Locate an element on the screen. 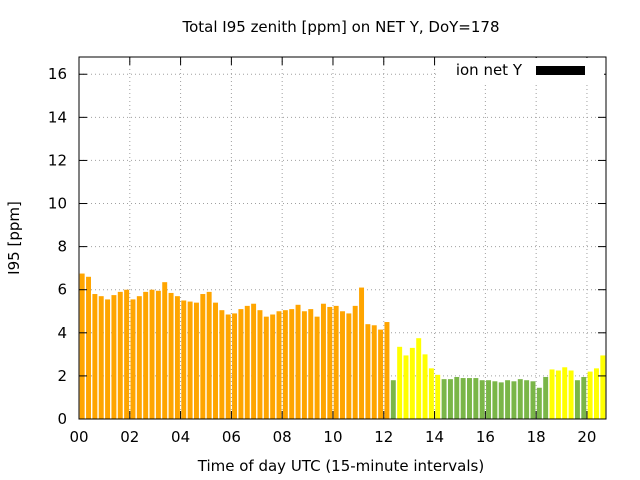  y-tick-label: 8 is located at coordinates (62, 247).